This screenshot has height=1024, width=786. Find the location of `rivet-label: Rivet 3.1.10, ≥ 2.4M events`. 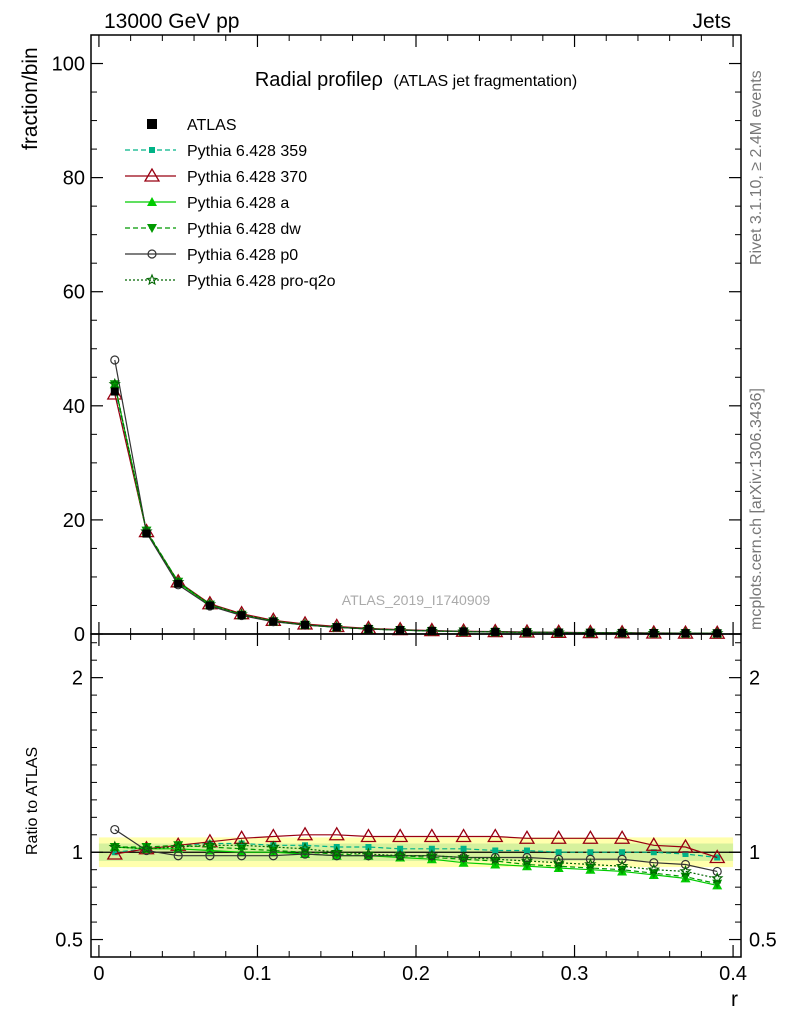

rivet-label: Rivet 3.1.10, ≥ 2.4M events is located at coordinates (756, 167).